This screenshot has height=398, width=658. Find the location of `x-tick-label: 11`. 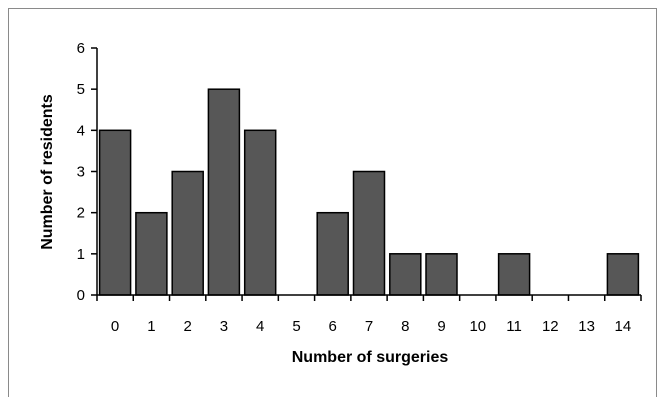

x-tick-label: 11 is located at coordinates (514, 326).